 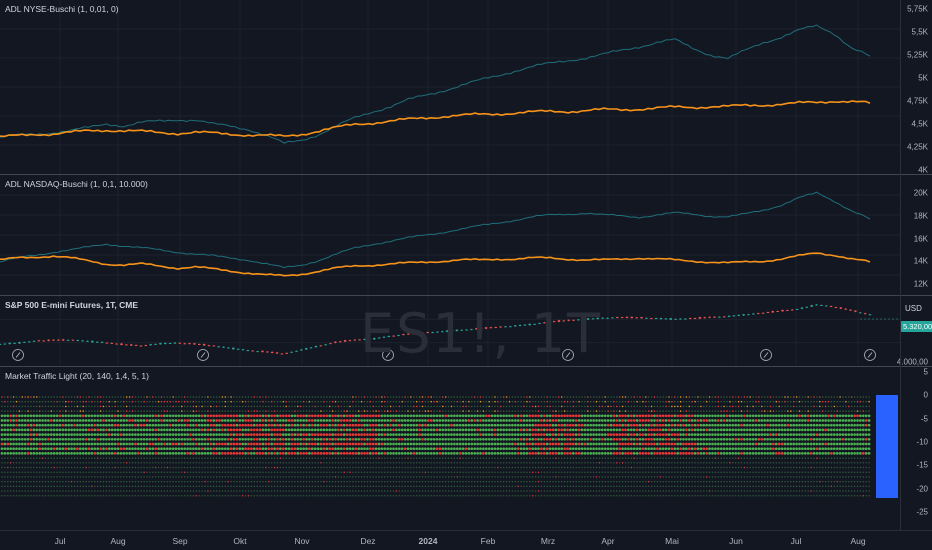 What do you see at coordinates (913, 308) in the screenshot?
I see `currency-label: USD` at bounding box center [913, 308].